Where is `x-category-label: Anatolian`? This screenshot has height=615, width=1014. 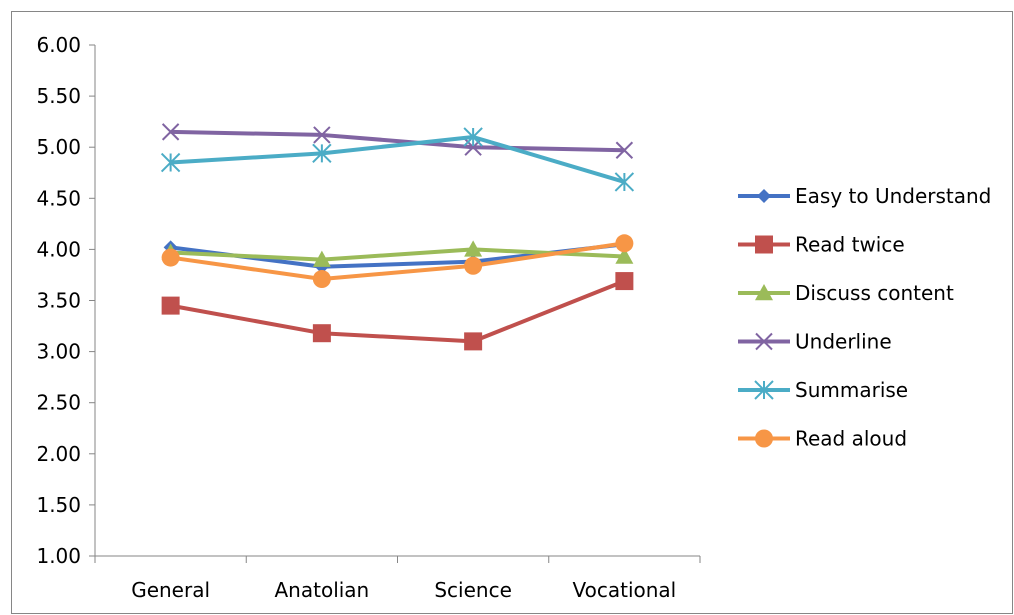 x-category-label: Anatolian is located at coordinates (322, 590).